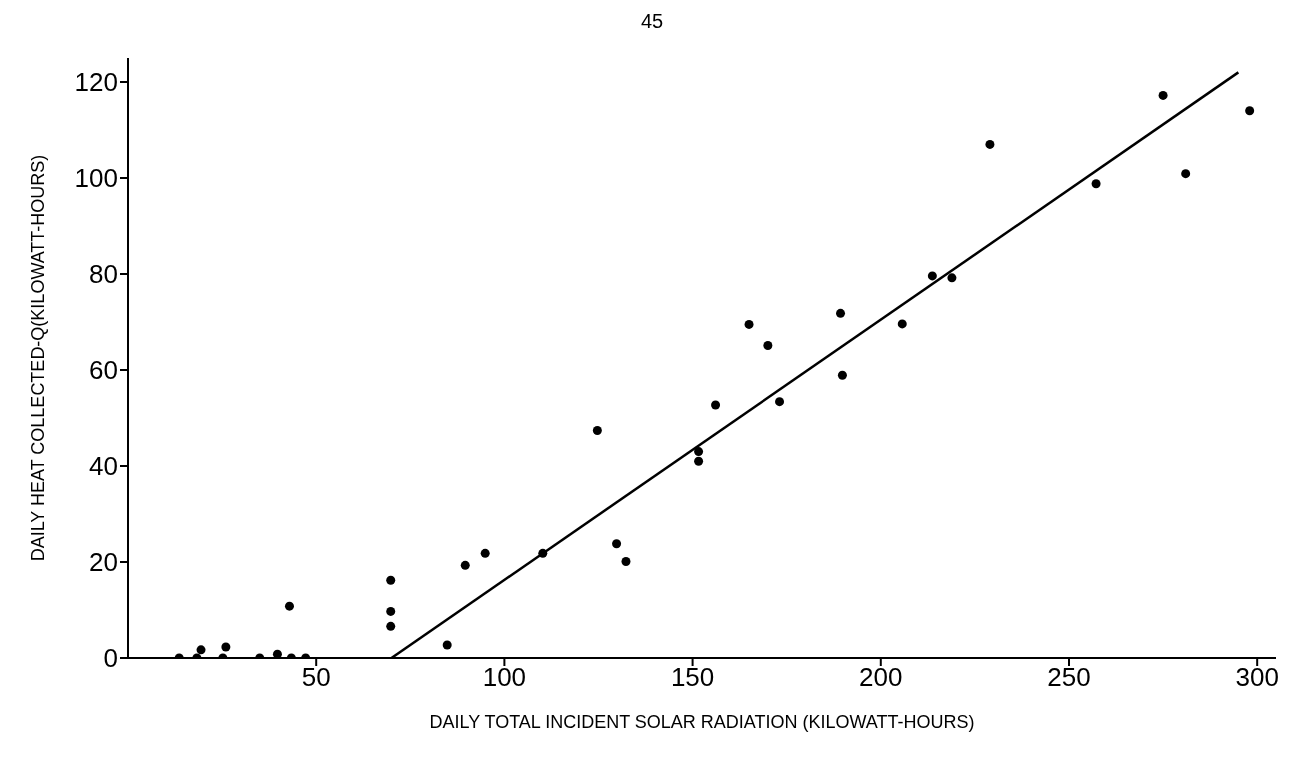 This screenshot has height=761, width=1304. I want to click on y-tick-label: 100, so click(96, 178).